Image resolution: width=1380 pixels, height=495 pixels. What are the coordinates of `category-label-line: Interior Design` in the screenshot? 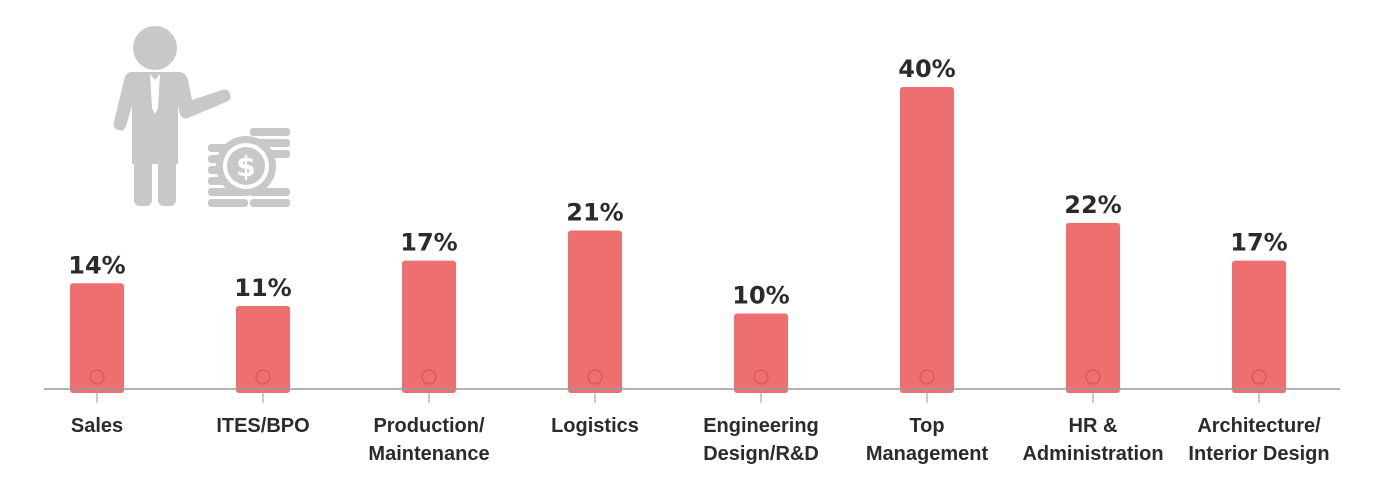 It's located at (1258, 454).